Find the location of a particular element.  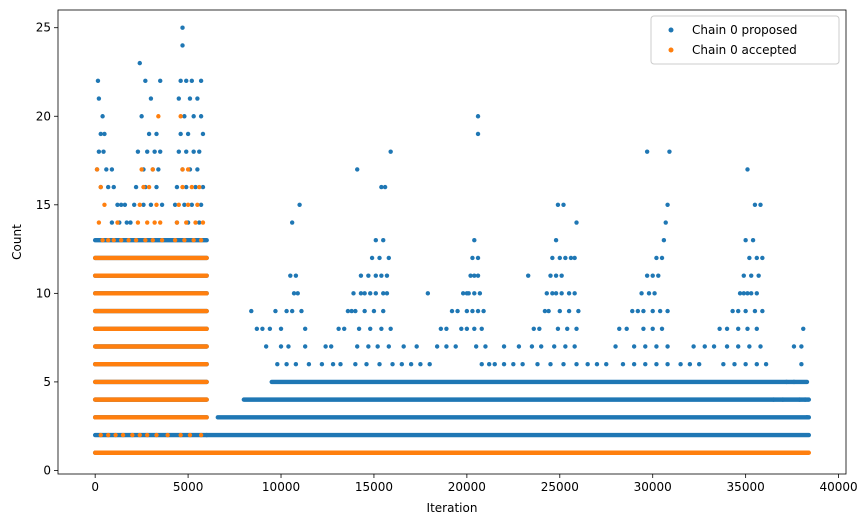

x-tick-label: 30000 is located at coordinates (653, 487).